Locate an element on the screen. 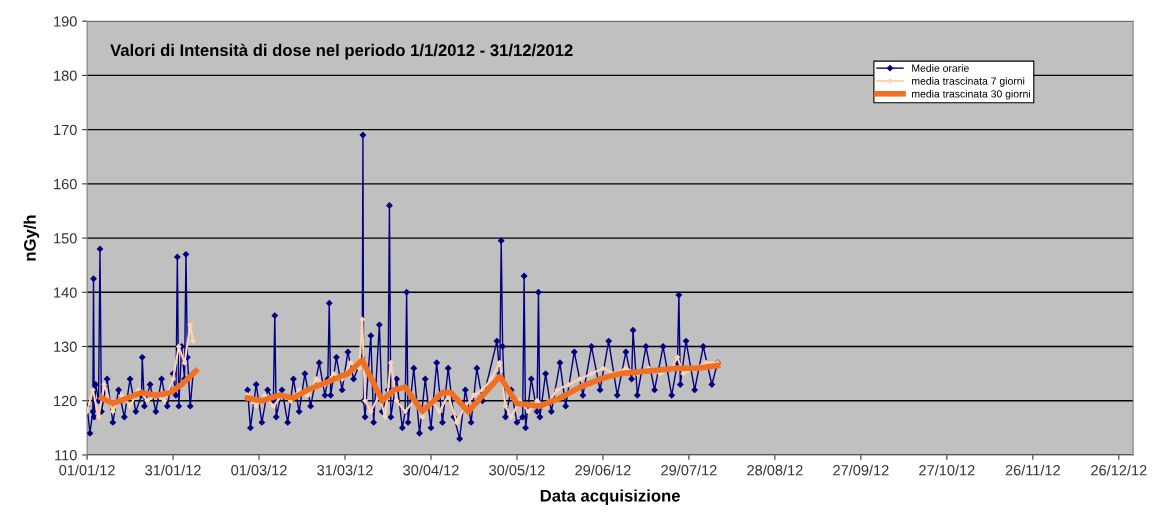 This screenshot has height=517, width=1161. legend-label: media trascinata 7 giorni is located at coordinates (968, 82).